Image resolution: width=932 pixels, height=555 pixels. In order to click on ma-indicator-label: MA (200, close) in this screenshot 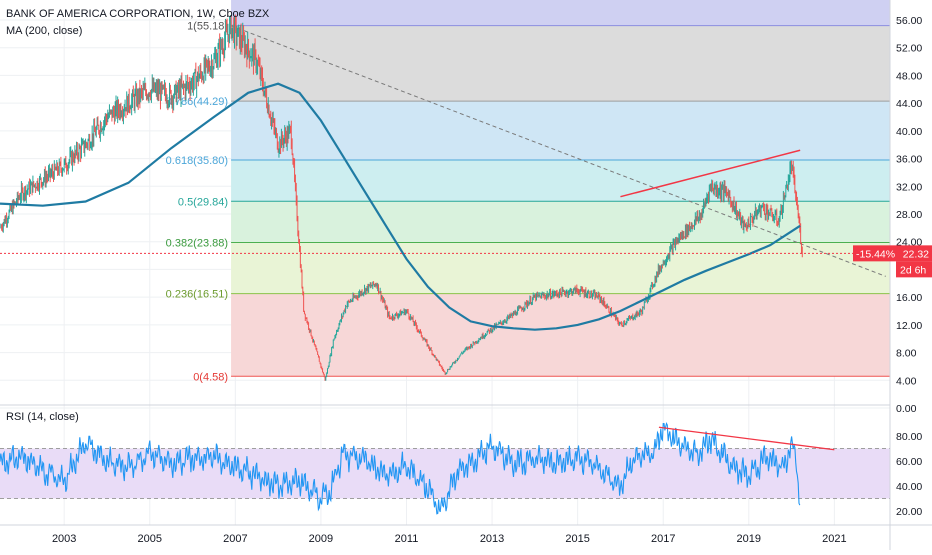, I will do `click(44, 31)`.